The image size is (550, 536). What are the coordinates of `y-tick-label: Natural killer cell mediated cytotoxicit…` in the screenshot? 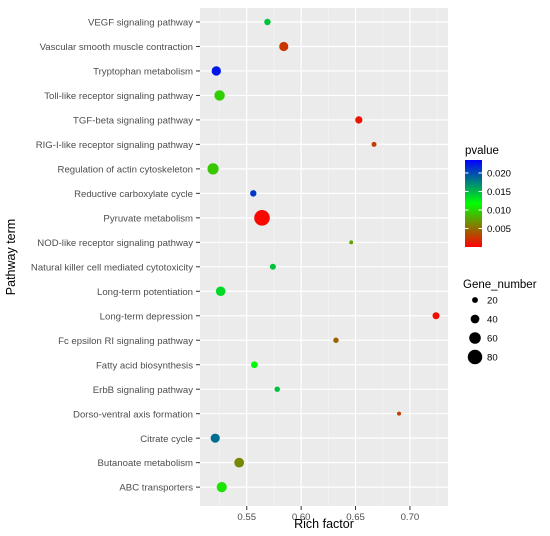 It's located at (112, 267).